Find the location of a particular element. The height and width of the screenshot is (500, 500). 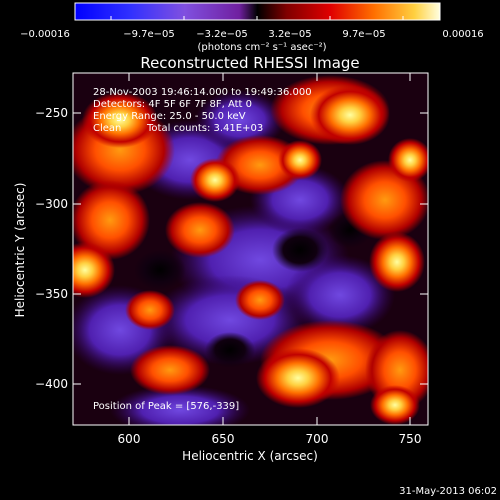

colorbar-tick-label: −3.2e−05 is located at coordinates (222, 34).